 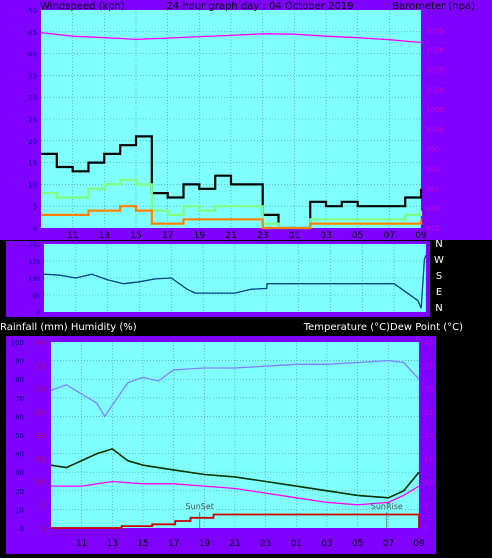 What do you see at coordinates (32, 185) in the screenshot?
I see `windspeed-tick-label: 10` at bounding box center [32, 185].